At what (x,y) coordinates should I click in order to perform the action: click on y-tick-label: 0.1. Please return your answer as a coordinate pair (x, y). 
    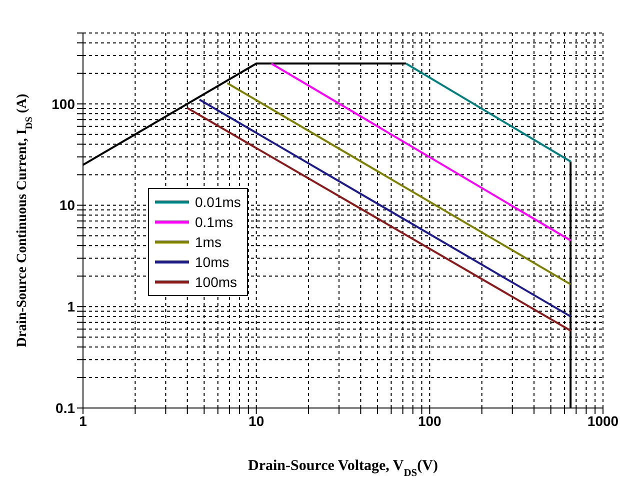
    Looking at the image, I should click on (66, 408).